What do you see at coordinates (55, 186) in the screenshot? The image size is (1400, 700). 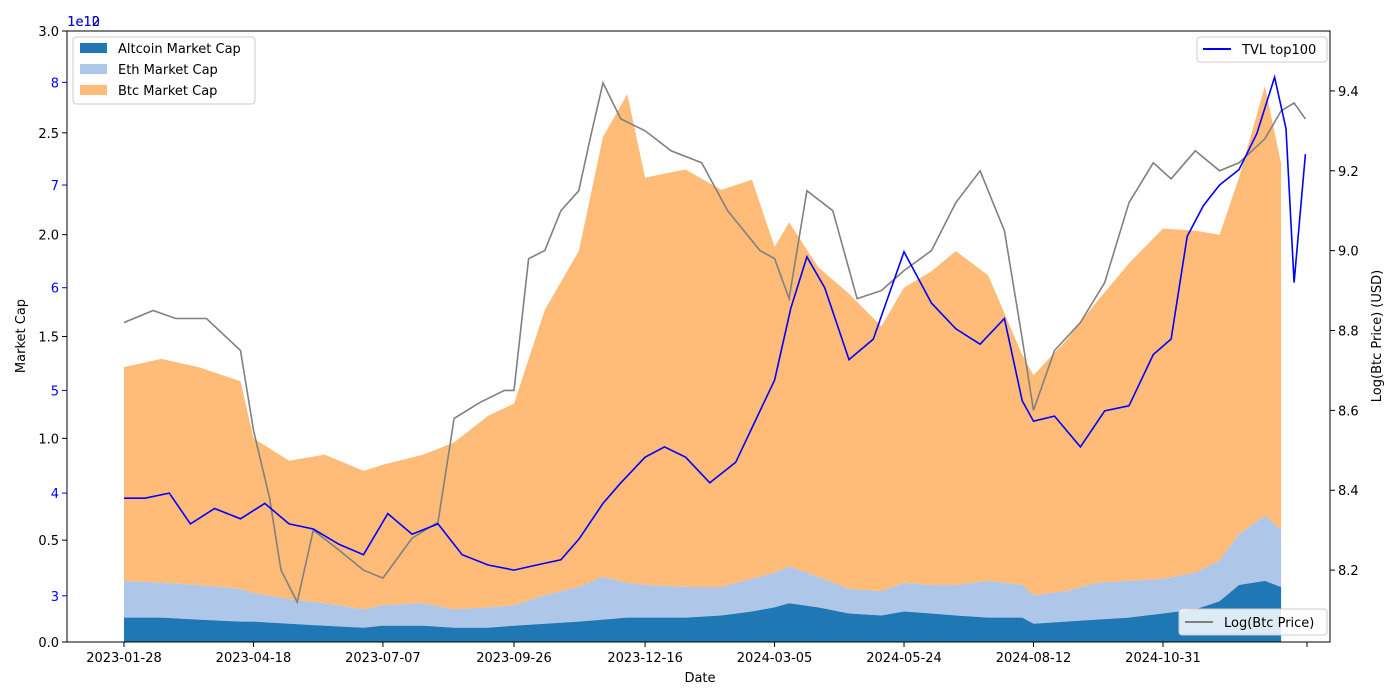 I see `y-tvl-tick-label-4: 7` at bounding box center [55, 186].